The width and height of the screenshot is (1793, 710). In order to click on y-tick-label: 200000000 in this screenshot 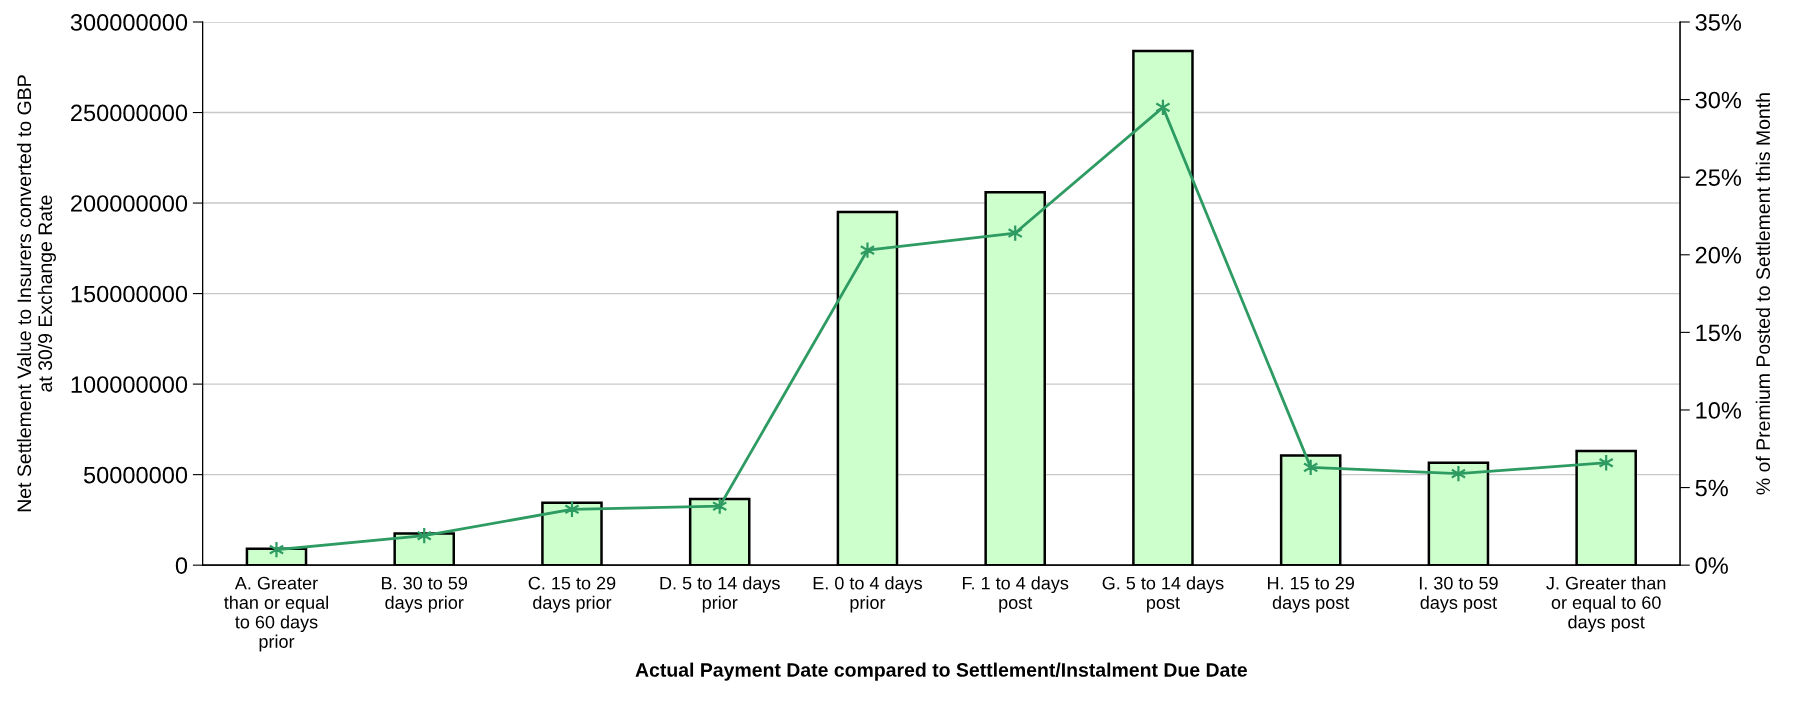, I will do `click(129, 203)`.